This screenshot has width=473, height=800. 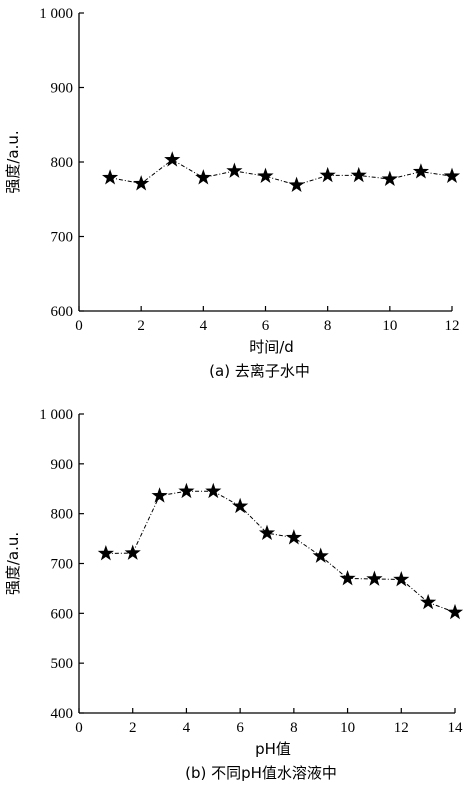 What do you see at coordinates (273, 749) in the screenshot?
I see `x-axis-title: pH值` at bounding box center [273, 749].